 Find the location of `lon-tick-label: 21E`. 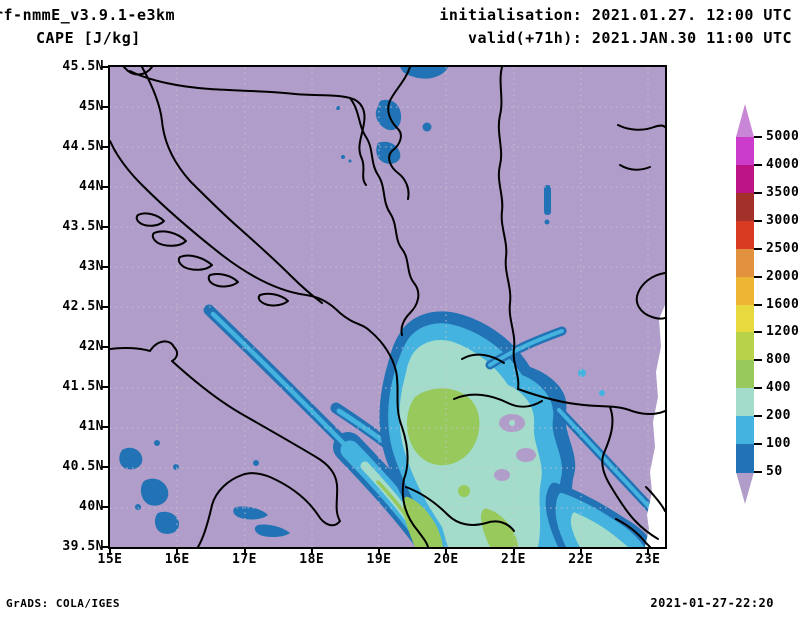

lon-tick-label: 21E is located at coordinates (513, 559).